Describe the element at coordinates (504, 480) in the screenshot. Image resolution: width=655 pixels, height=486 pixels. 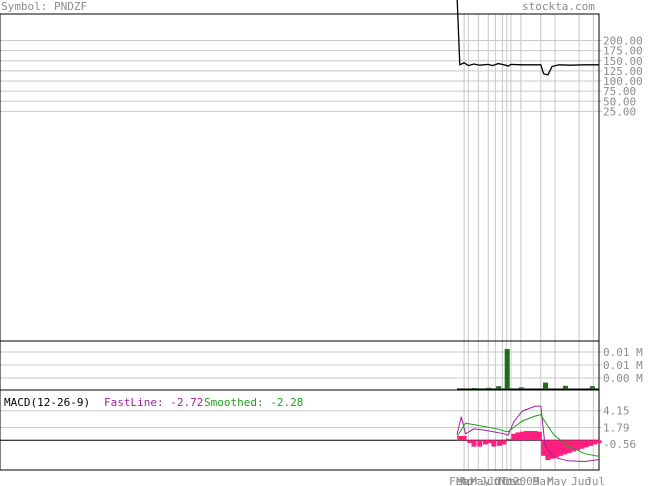
I see `x-tick-label: Oct` at that location.